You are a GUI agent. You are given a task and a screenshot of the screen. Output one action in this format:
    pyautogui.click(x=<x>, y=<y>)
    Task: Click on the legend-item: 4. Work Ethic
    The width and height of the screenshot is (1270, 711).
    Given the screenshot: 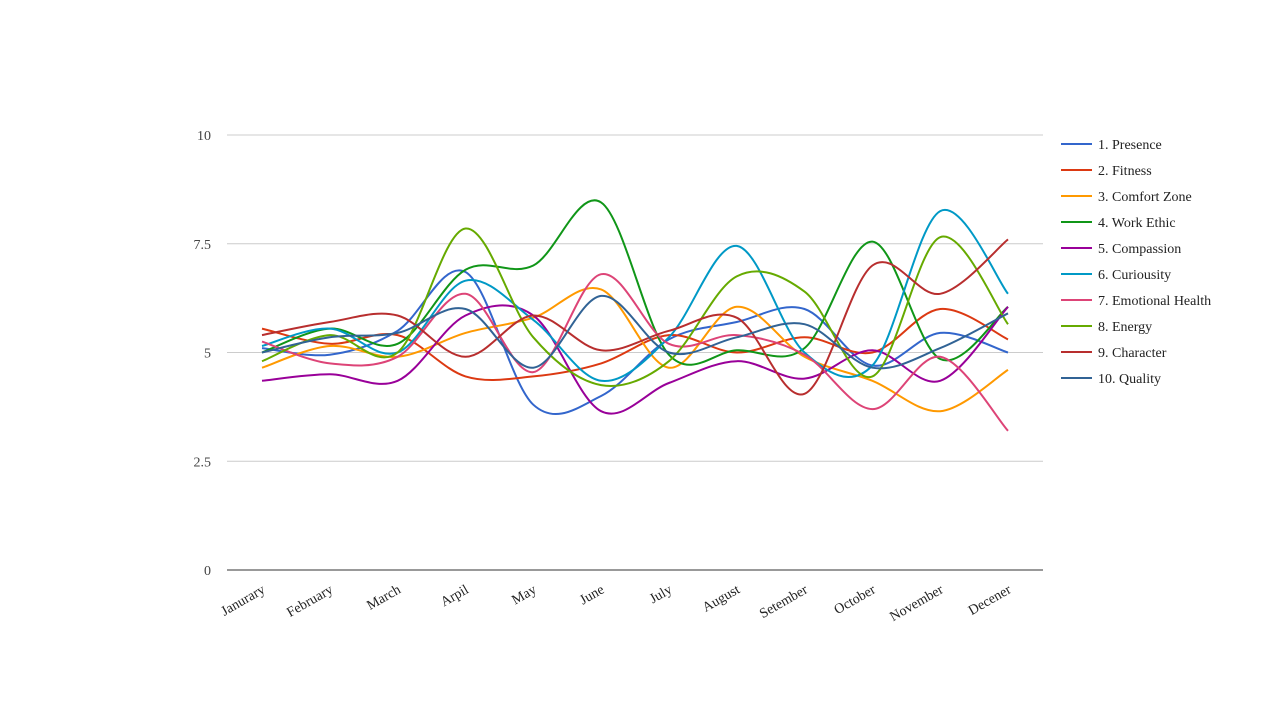 What is the action you would take?
    pyautogui.click(x=1118, y=223)
    